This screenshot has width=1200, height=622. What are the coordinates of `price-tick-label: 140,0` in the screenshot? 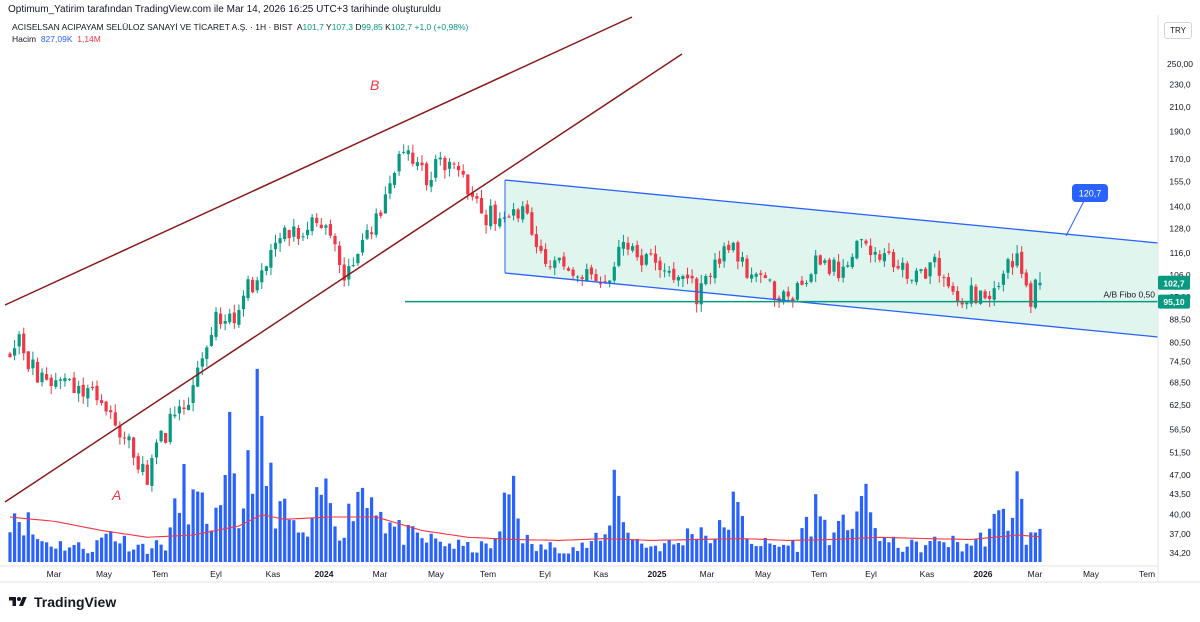 It's located at (1180, 207).